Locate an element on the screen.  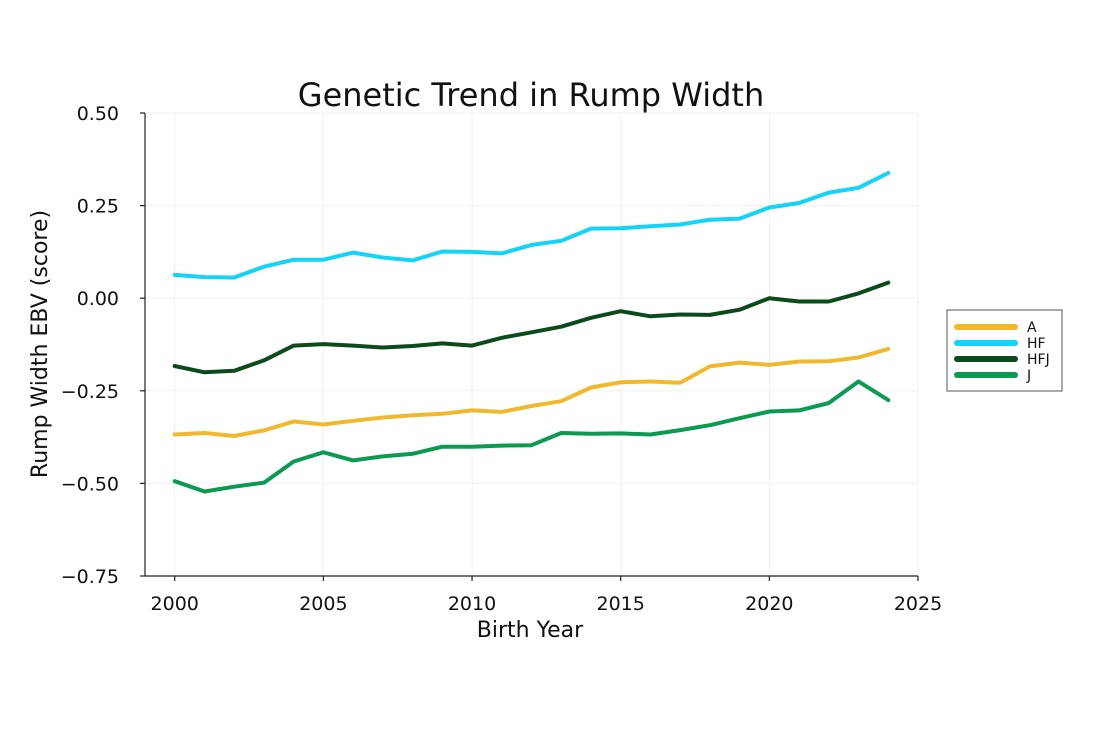
x-tick-label: 2005 is located at coordinates (323, 604).